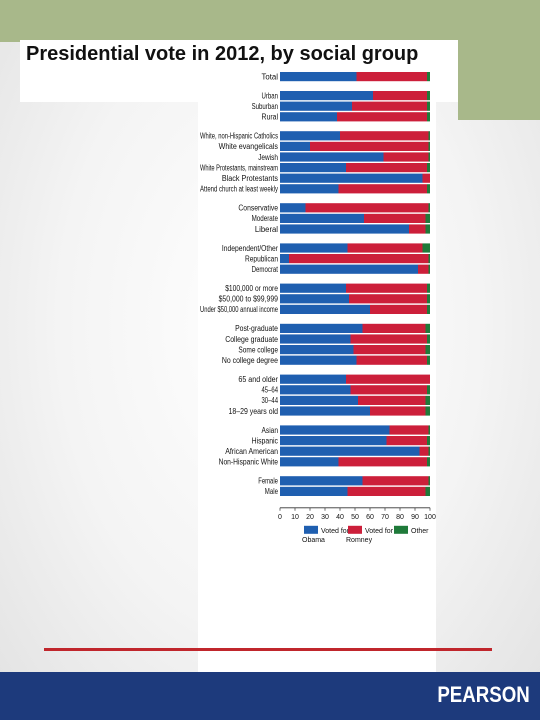 This screenshot has height=720, width=540. Describe the element at coordinates (325, 517) in the screenshot. I see `x-tick-label: 30` at that location.